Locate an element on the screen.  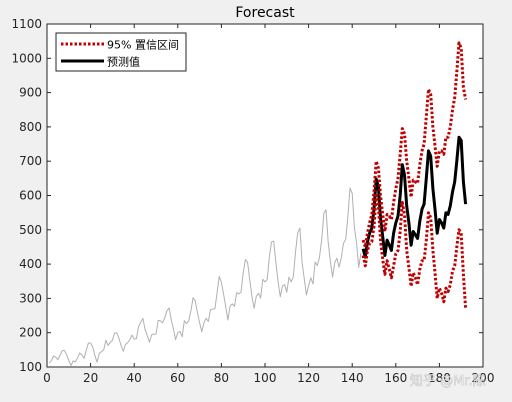
y-tick-label: 700 is located at coordinates (30, 161).